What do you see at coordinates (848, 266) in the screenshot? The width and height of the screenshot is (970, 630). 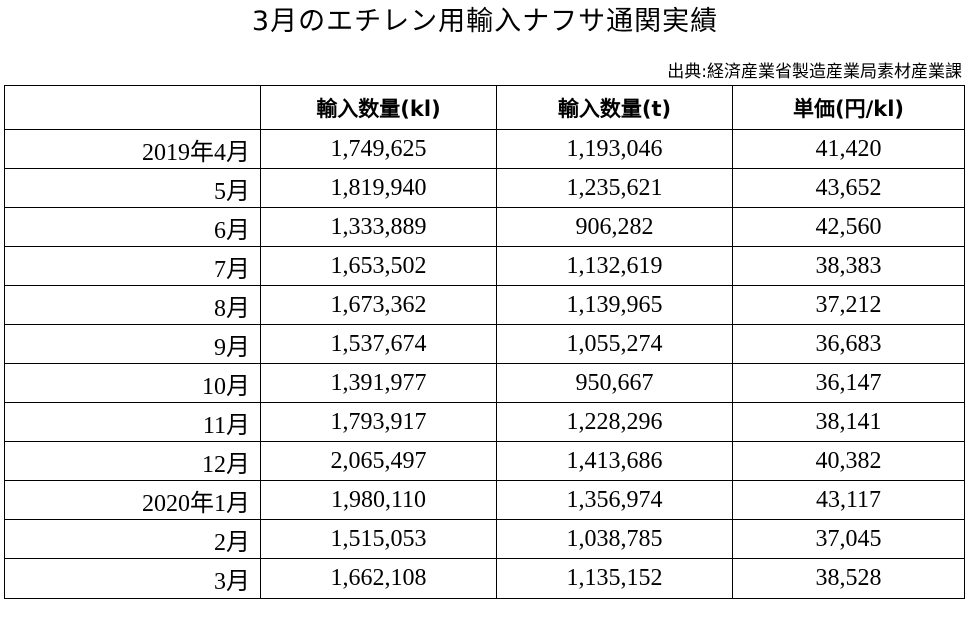 I see `unit-price-cell: 38,383` at bounding box center [848, 266].